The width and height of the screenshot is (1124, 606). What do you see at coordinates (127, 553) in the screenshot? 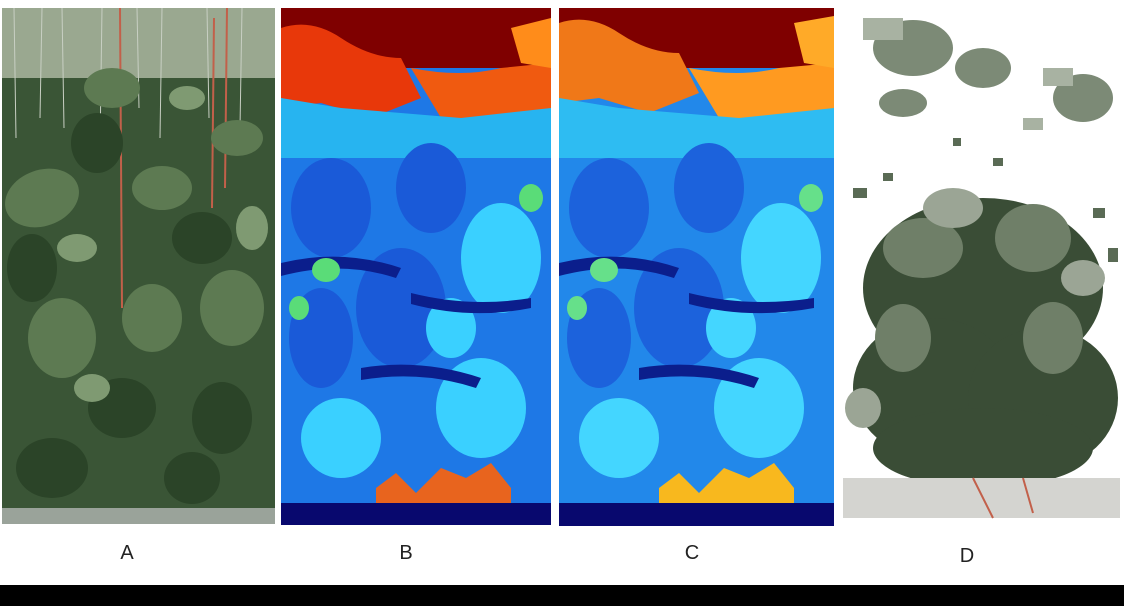
I see `panel-label-a: A` at bounding box center [127, 553].